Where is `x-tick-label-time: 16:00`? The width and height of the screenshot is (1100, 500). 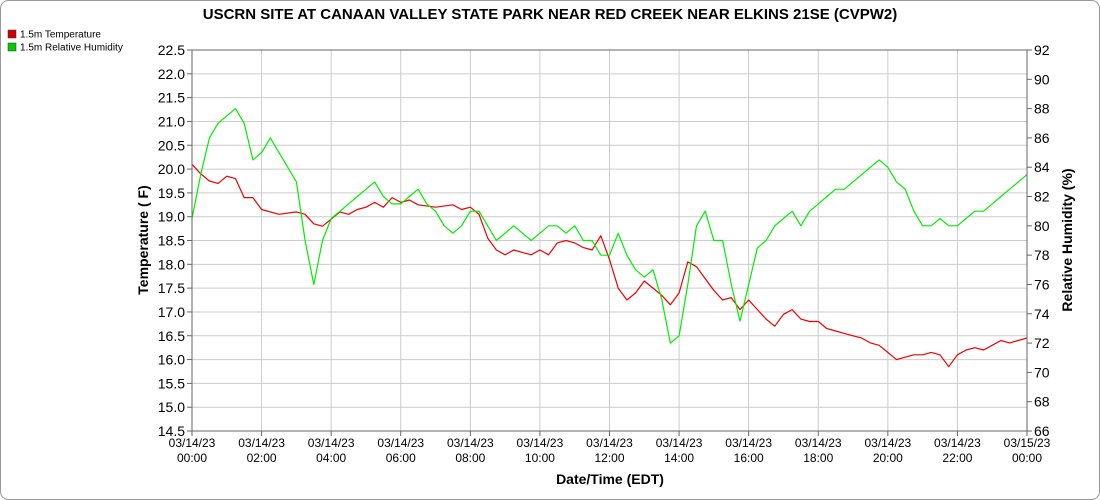 x-tick-label-time: 16:00 is located at coordinates (749, 458).